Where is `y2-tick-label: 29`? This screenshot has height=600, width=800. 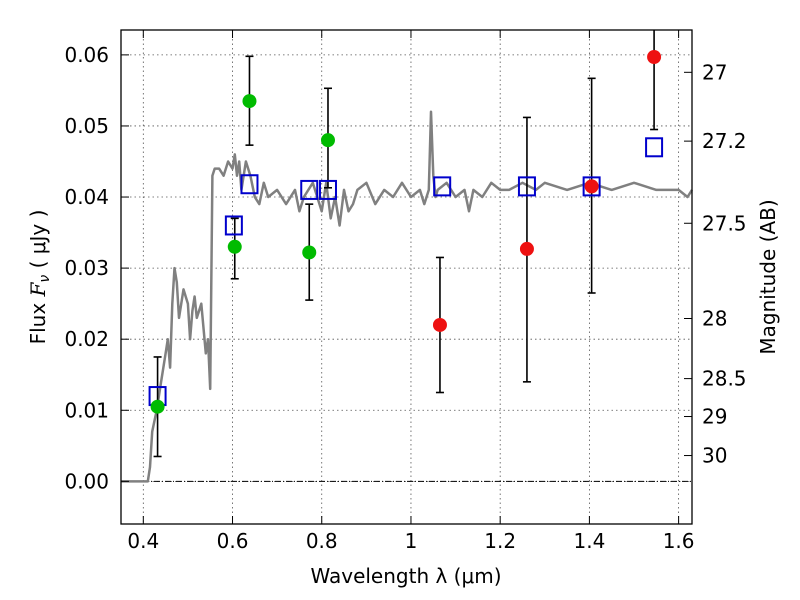 y2-tick-label: 29 is located at coordinates (714, 417).